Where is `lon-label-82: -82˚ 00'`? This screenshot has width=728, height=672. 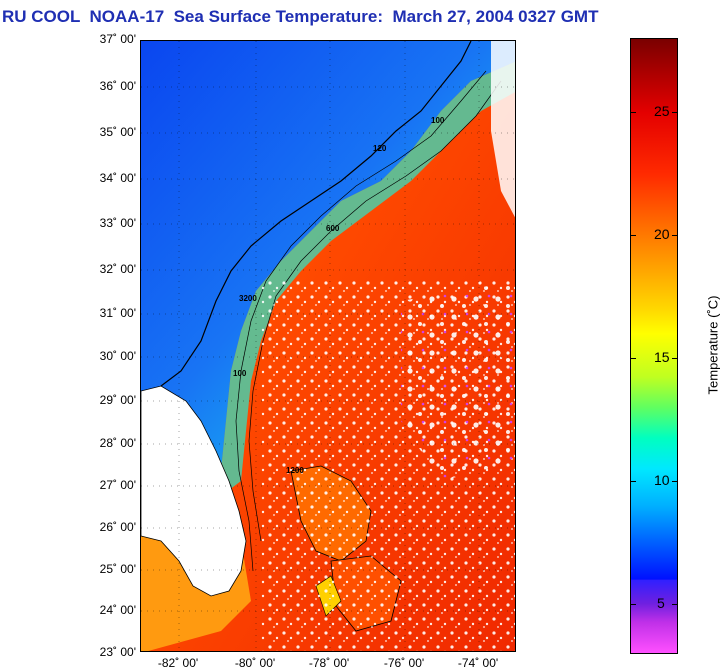 lon-label-82: -82˚ 00' is located at coordinates (178, 663).